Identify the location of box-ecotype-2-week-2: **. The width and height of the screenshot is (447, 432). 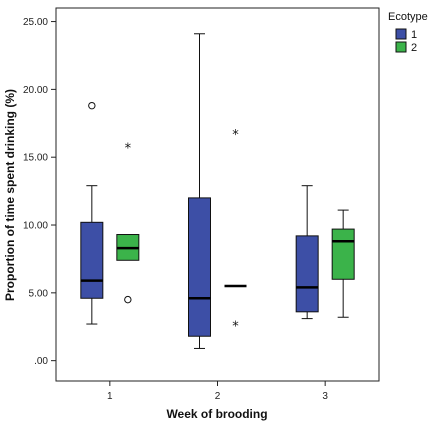
(235, 231).